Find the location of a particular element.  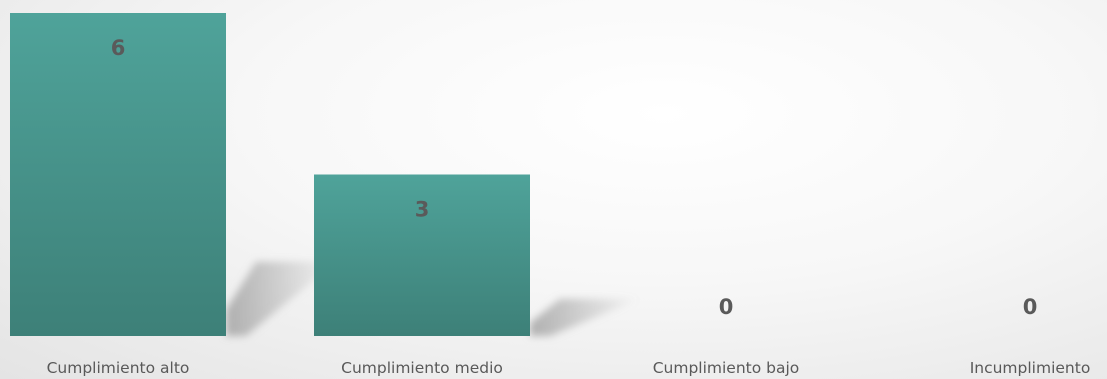

category-label: Cumplimiento alto is located at coordinates (118, 368).